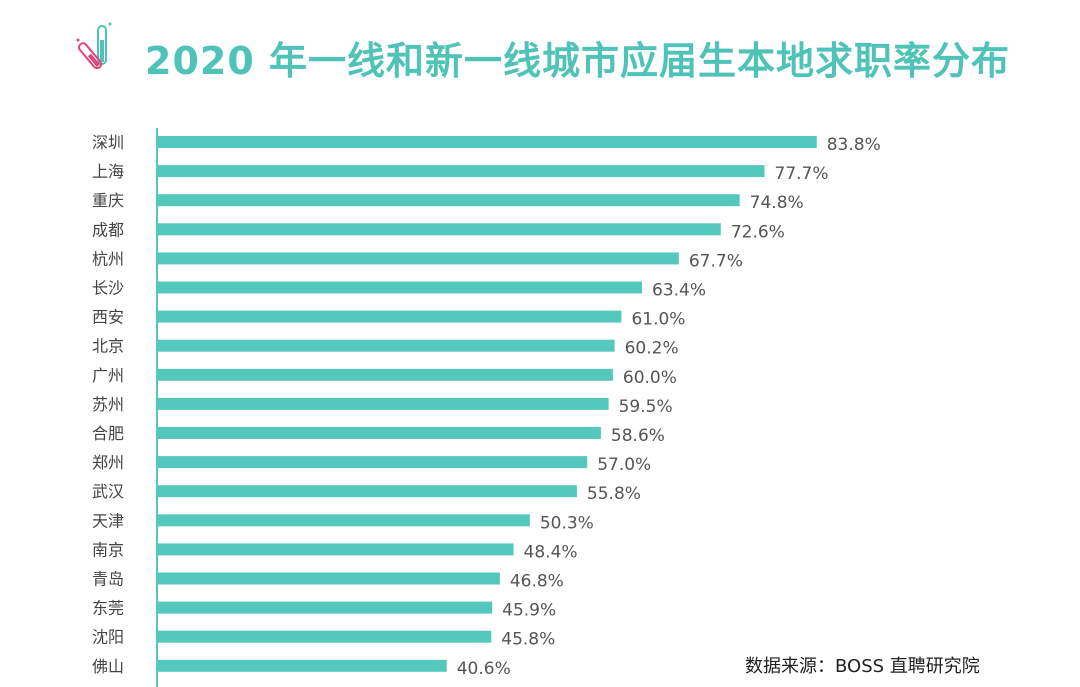 This screenshot has width=1080, height=687. What do you see at coordinates (854, 145) in the screenshot?
I see `value-label: 83.8%` at bounding box center [854, 145].